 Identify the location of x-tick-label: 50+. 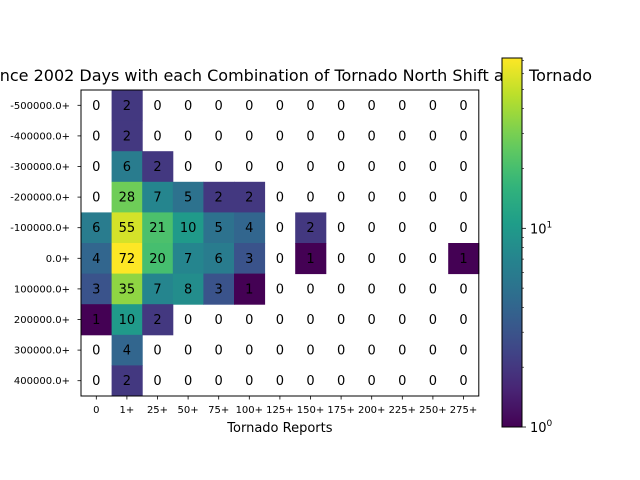
(188, 410).